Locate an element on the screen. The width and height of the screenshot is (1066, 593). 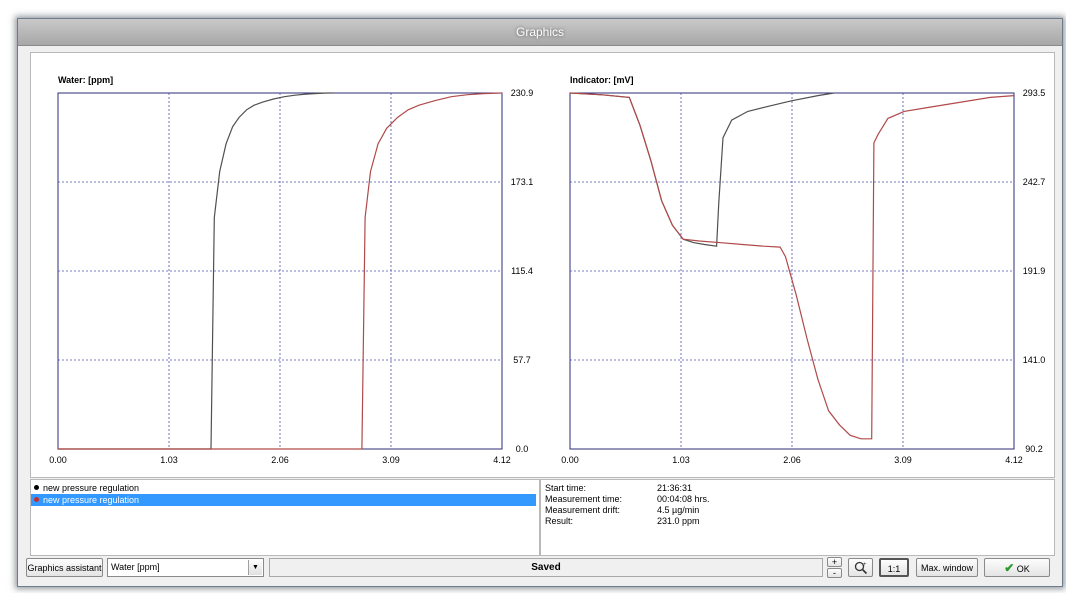
max-window-button: Max. window is located at coordinates (947, 567).